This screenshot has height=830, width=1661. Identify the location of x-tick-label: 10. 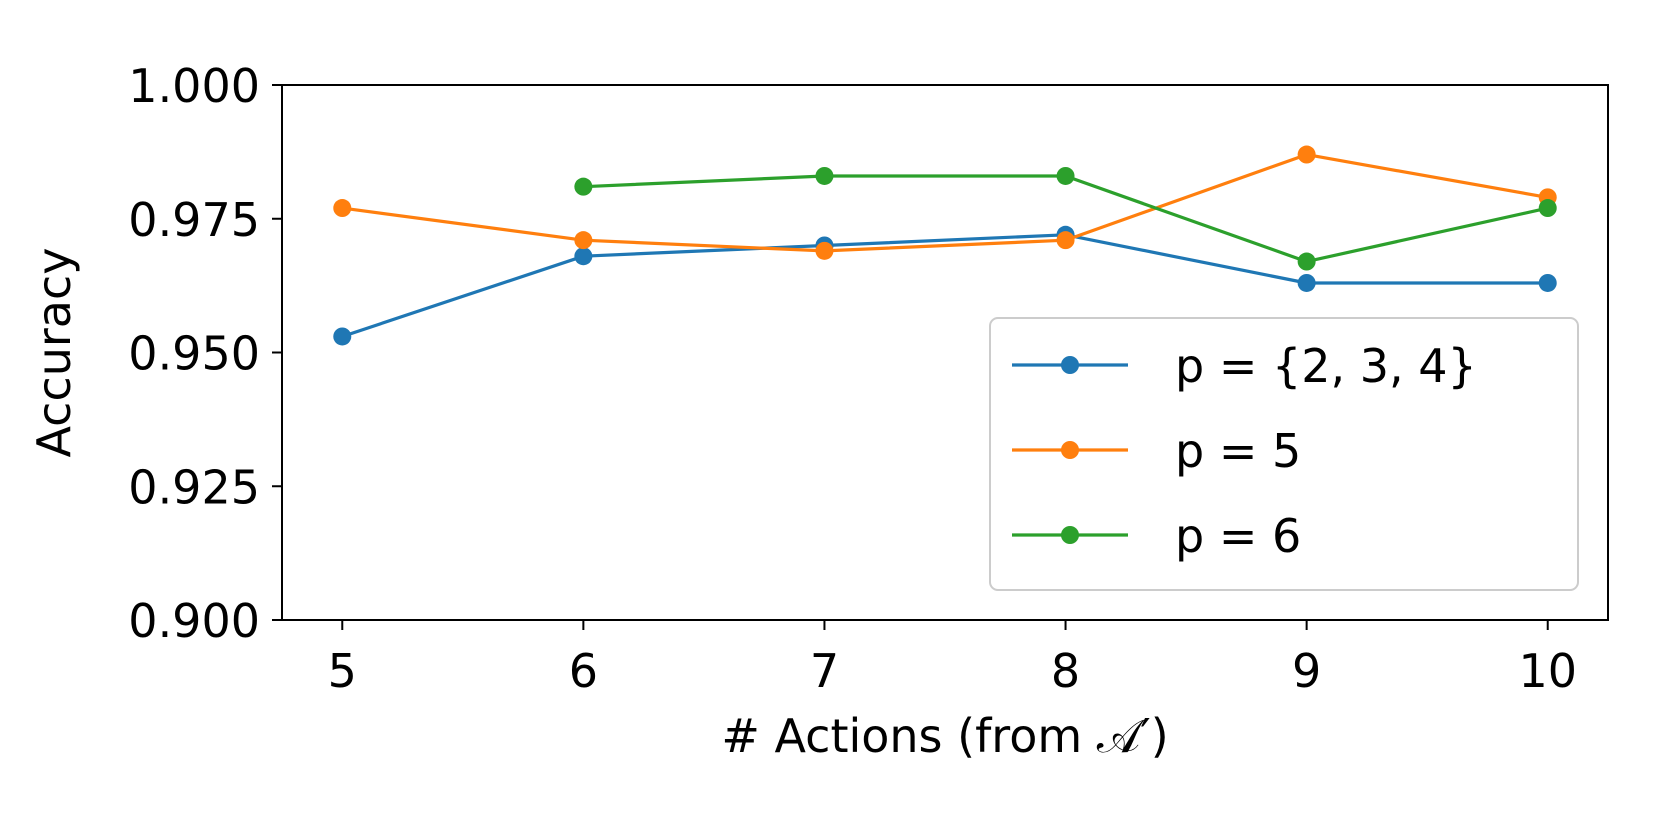
(1547, 671).